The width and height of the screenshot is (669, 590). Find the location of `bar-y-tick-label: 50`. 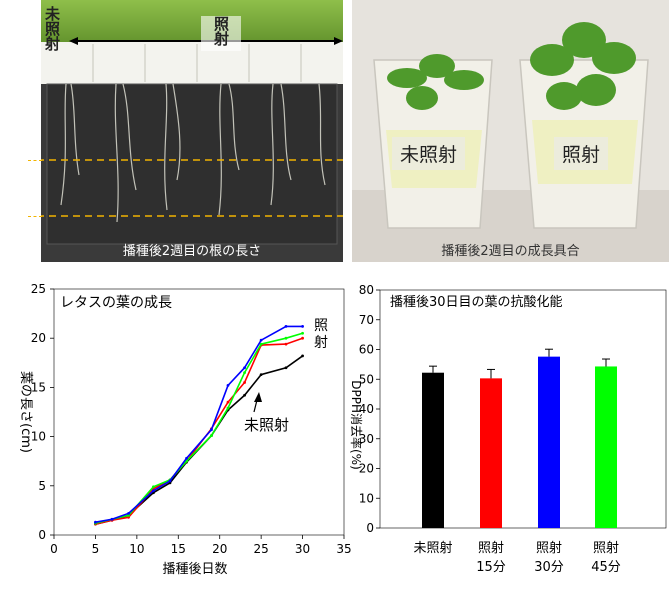

bar-y-tick-label: 50 is located at coordinates (366, 379).